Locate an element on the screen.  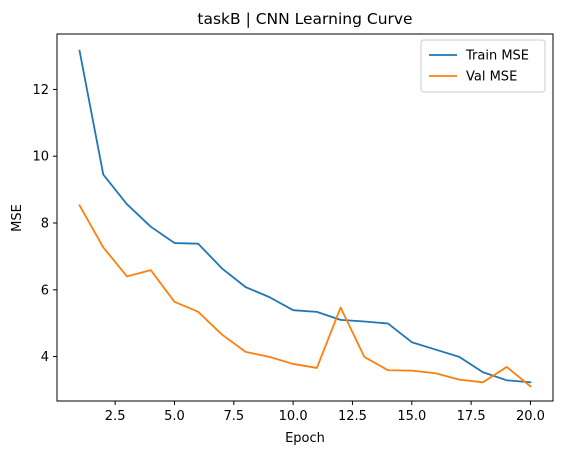
x-tick-label: 17.5 is located at coordinates (471, 416).